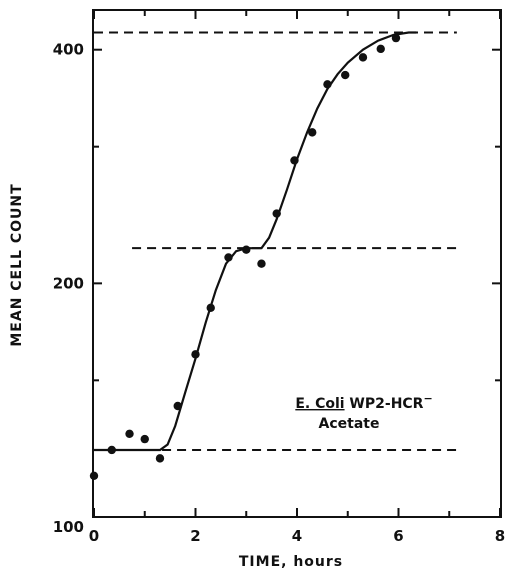 This screenshot has height=571, width=507. I want to click on x-tick-label: 0, so click(94, 536).